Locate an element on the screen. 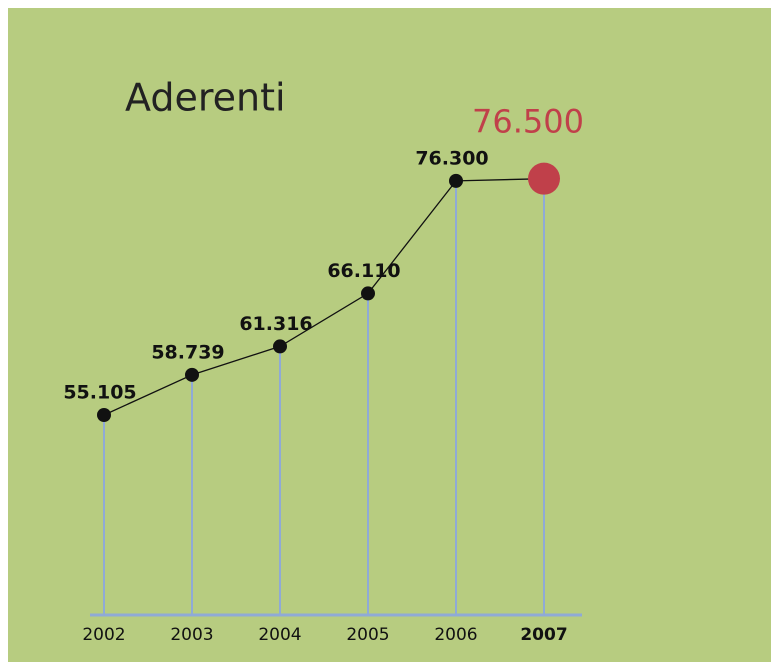  x-tick-label: 2005 is located at coordinates (367, 635).